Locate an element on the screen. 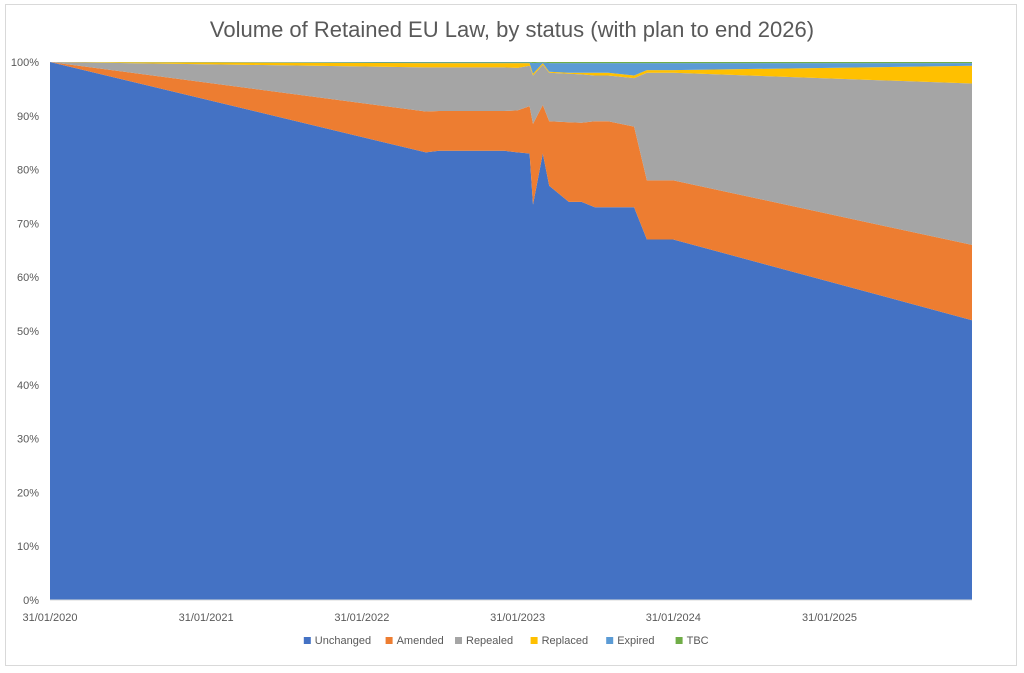  legend-label-repealed: Repealed is located at coordinates (489, 641).